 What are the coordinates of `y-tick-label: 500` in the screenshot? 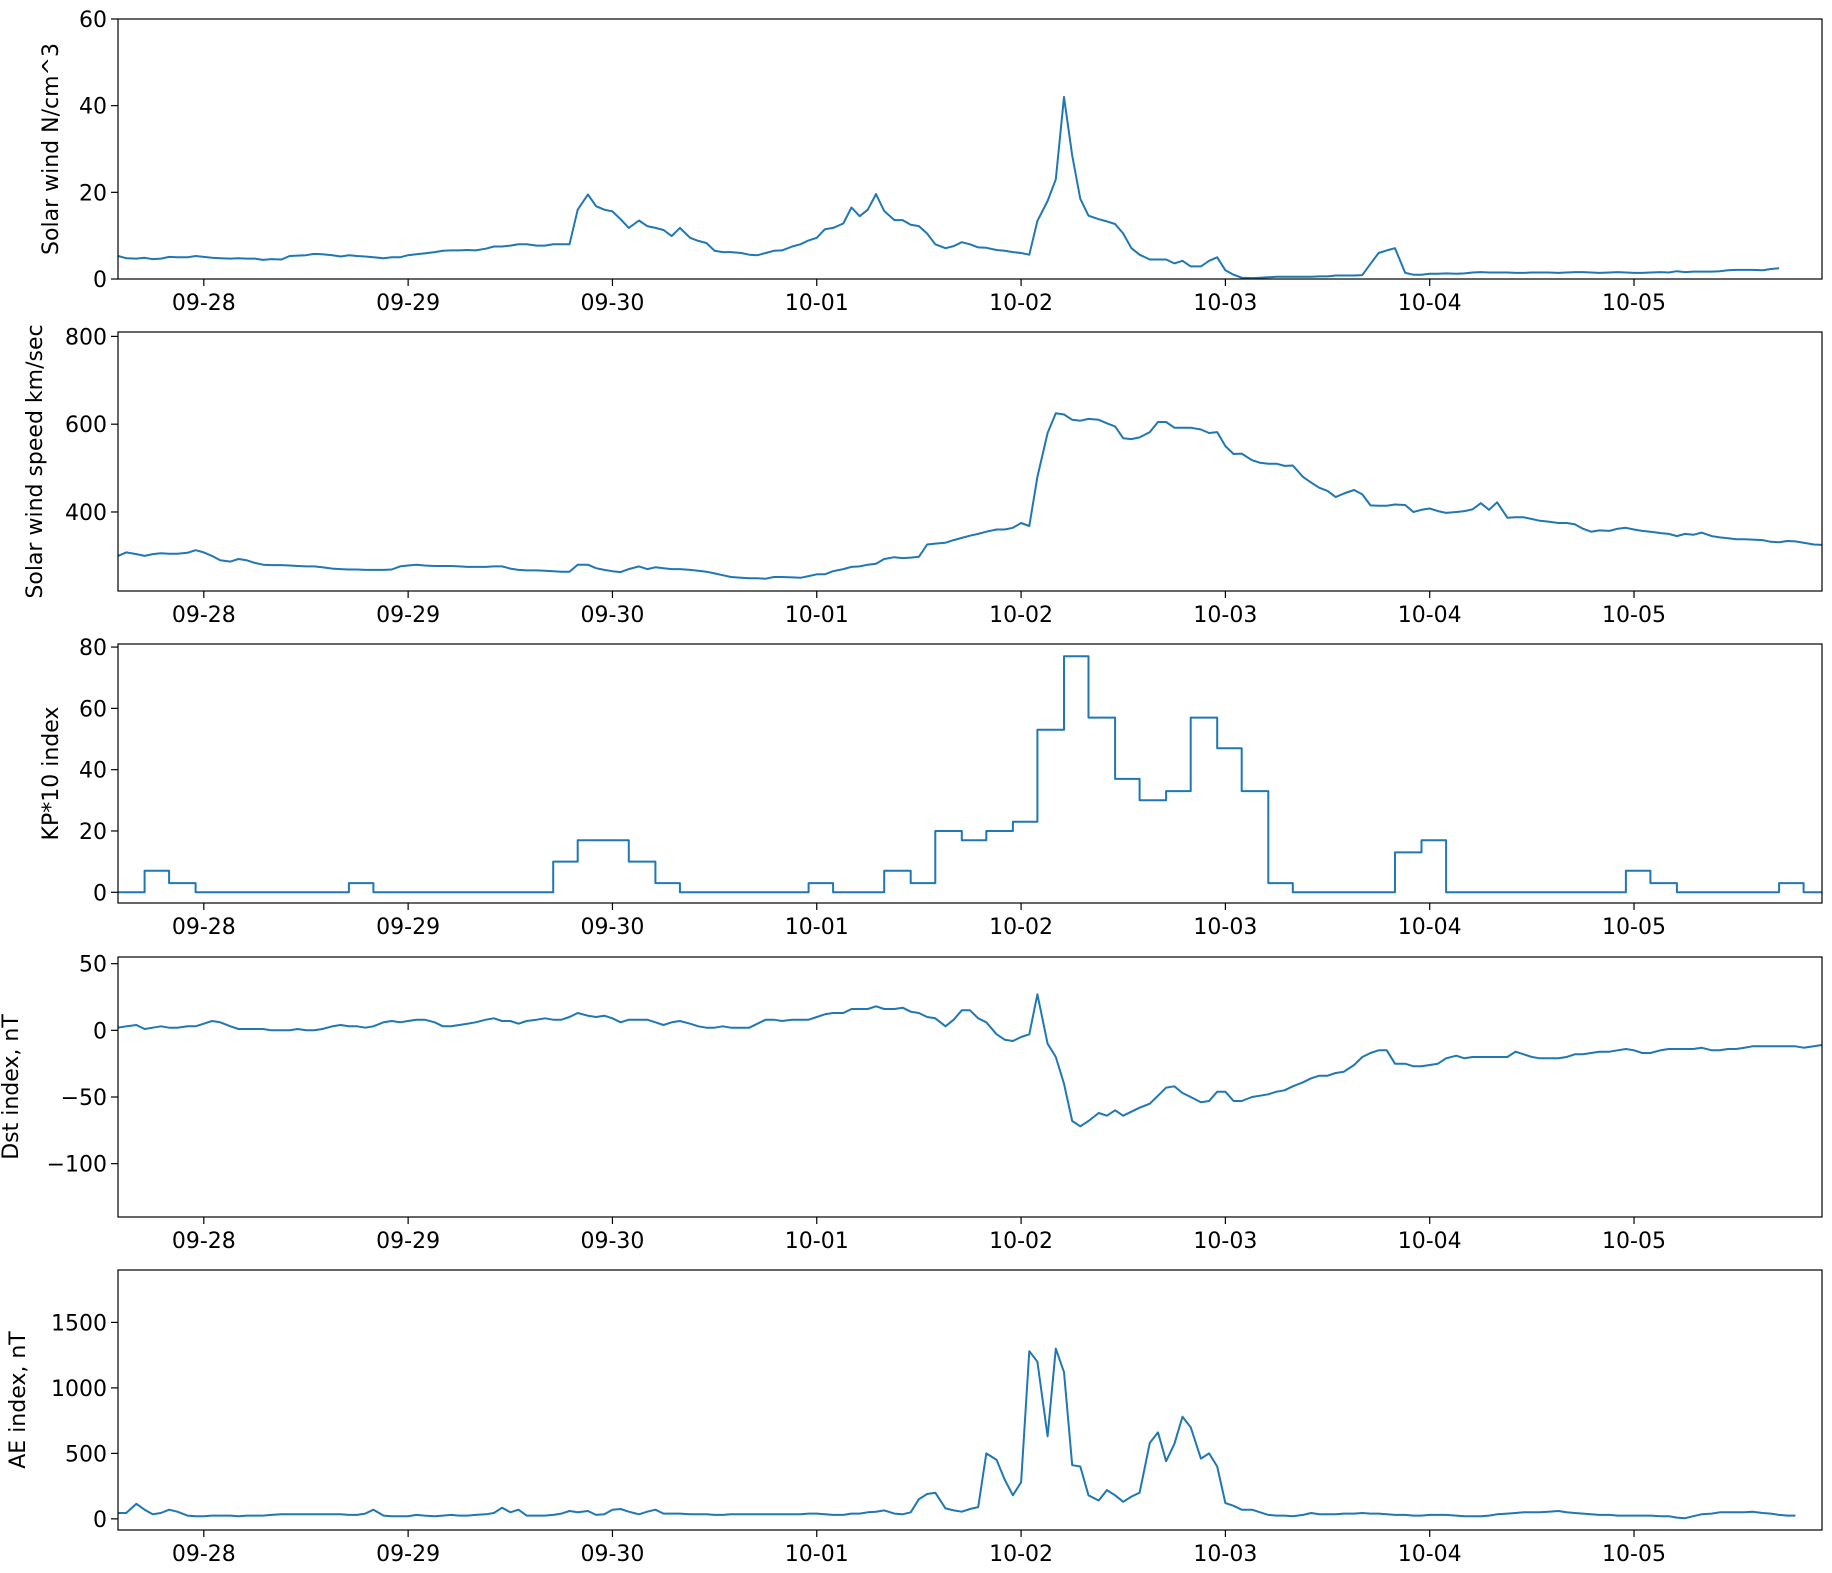 It's located at (86, 1454).